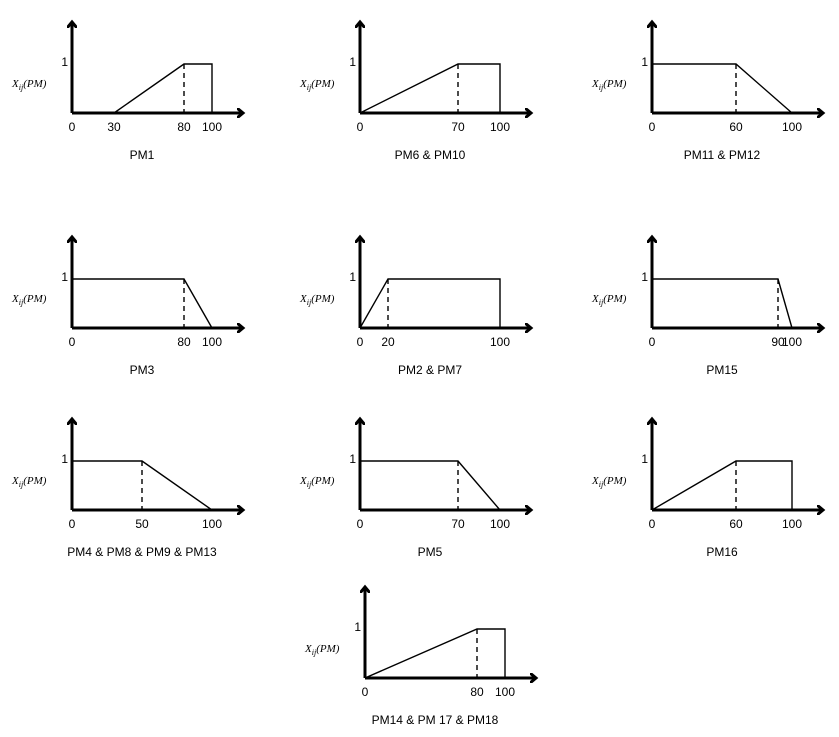  I want to click on chart-panel: 0 80 100 1 Xij(PM) PM3, so click(126, 307).